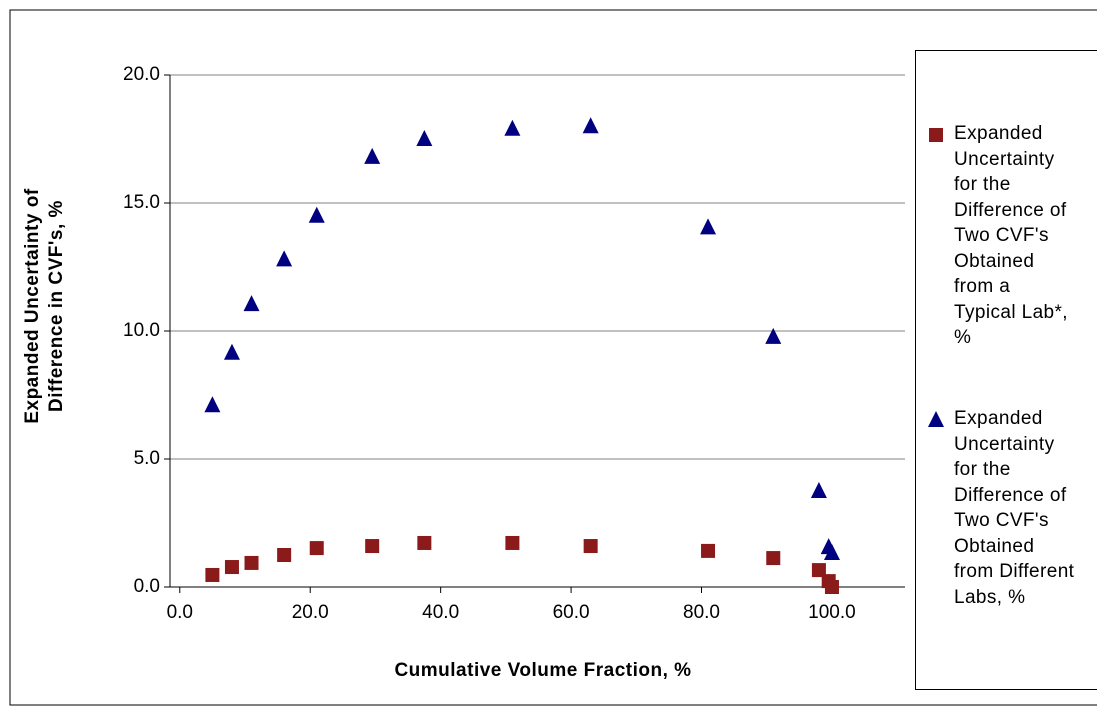 The height and width of the screenshot is (717, 1097). What do you see at coordinates (310, 612) in the screenshot?
I see `x-tick-label: 20.0` at bounding box center [310, 612].